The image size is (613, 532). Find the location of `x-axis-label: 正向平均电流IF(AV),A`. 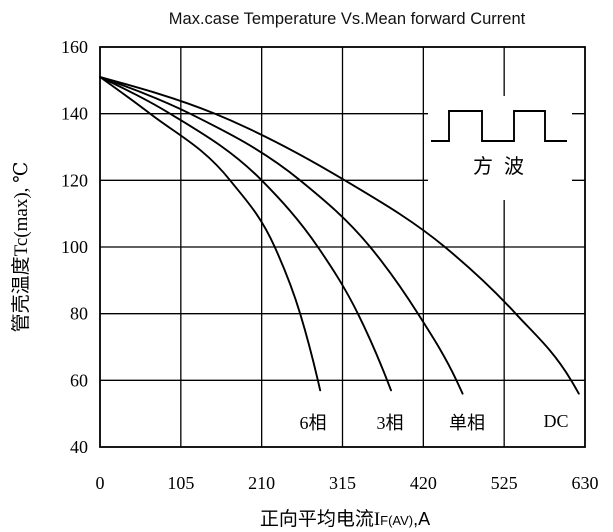

x-axis-label: 正向平均电流IF(AV),A is located at coordinates (345, 519).